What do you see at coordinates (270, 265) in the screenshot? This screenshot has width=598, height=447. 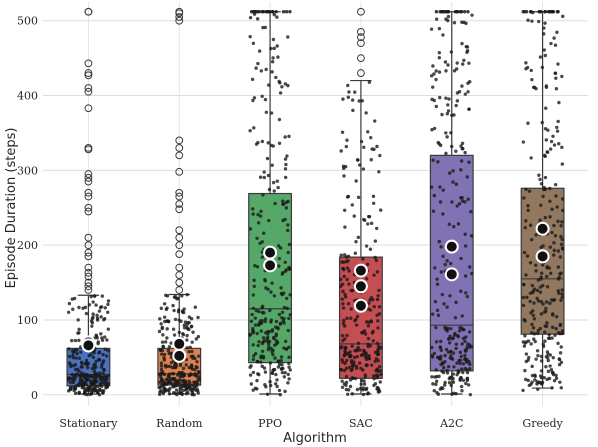 I see `mean-marker` at bounding box center [270, 265].